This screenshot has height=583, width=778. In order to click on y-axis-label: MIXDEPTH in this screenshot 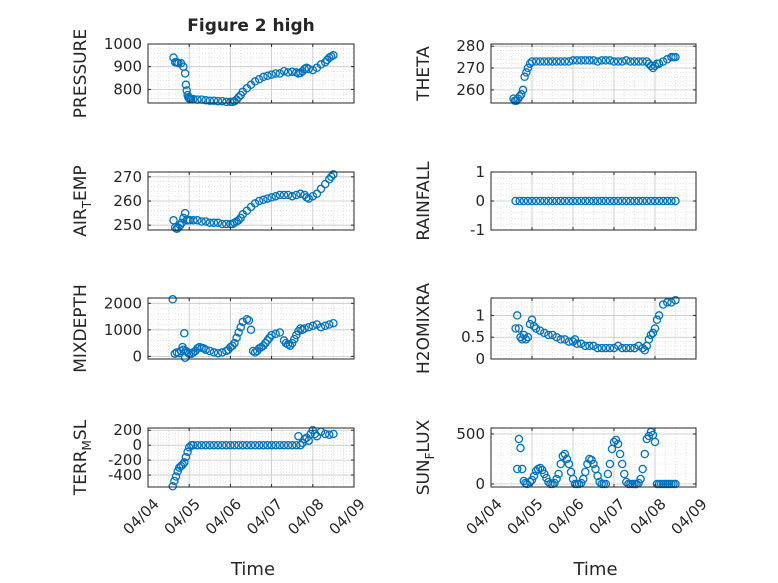, I will do `click(81, 328)`.